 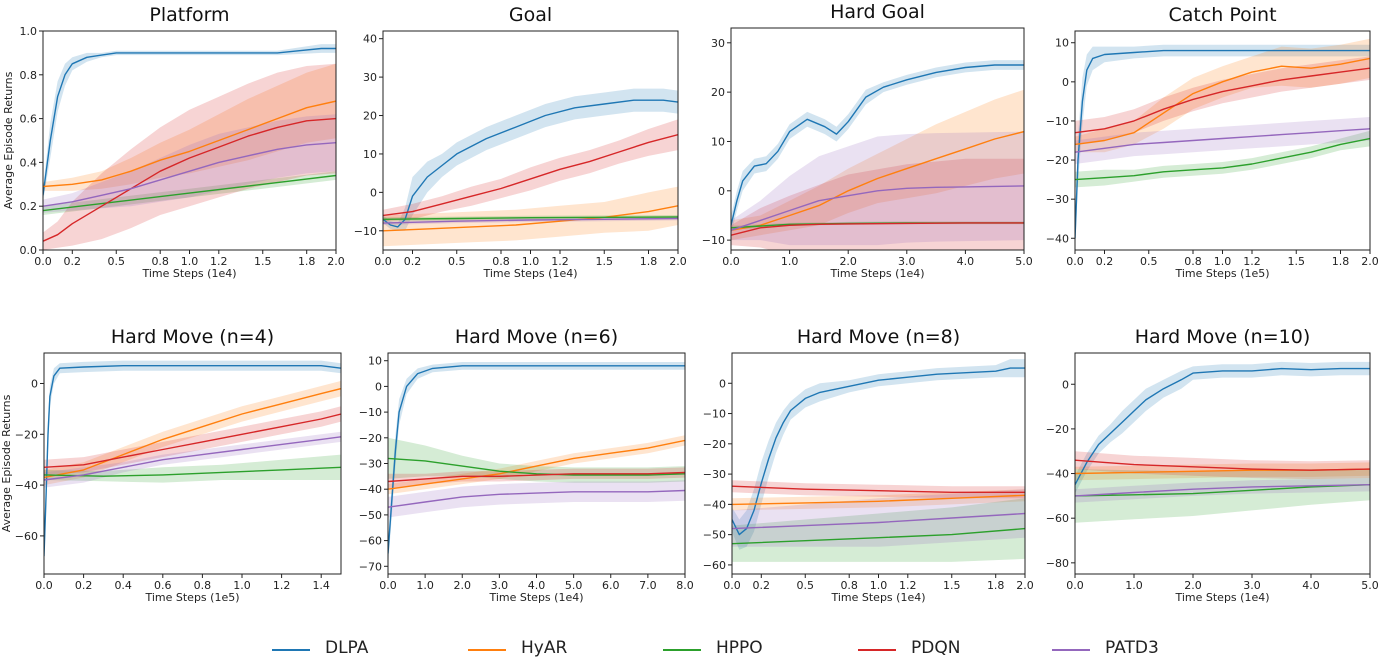 I want to click on y-tick-label: 20, so click(x=370, y=116).